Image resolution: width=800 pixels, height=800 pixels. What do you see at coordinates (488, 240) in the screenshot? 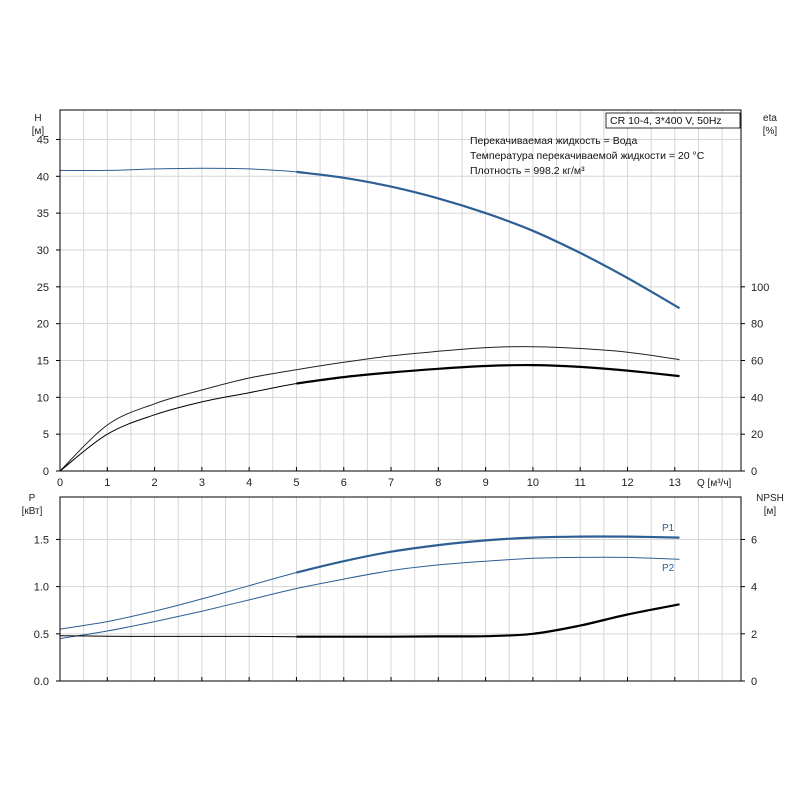
I see `top-series-0-line-operating-range` at bounding box center [488, 240].